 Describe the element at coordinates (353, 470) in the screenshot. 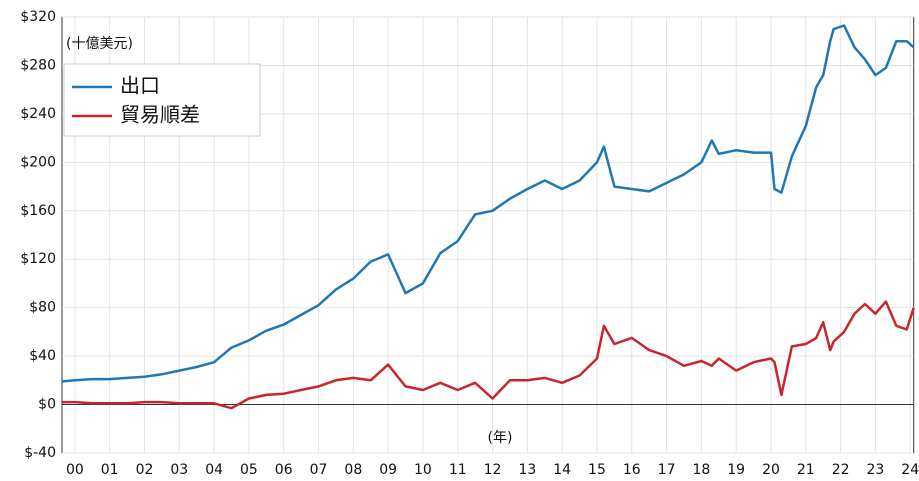

I see `x-tick-label: 08` at that location.